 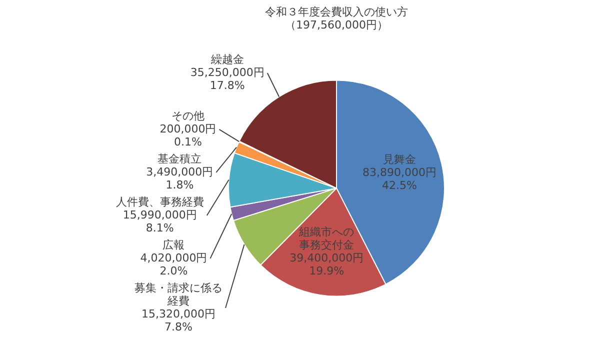 What do you see at coordinates (336, 11) in the screenshot?
I see `chart-title: 令和３年度会費収入の使い方` at bounding box center [336, 11].